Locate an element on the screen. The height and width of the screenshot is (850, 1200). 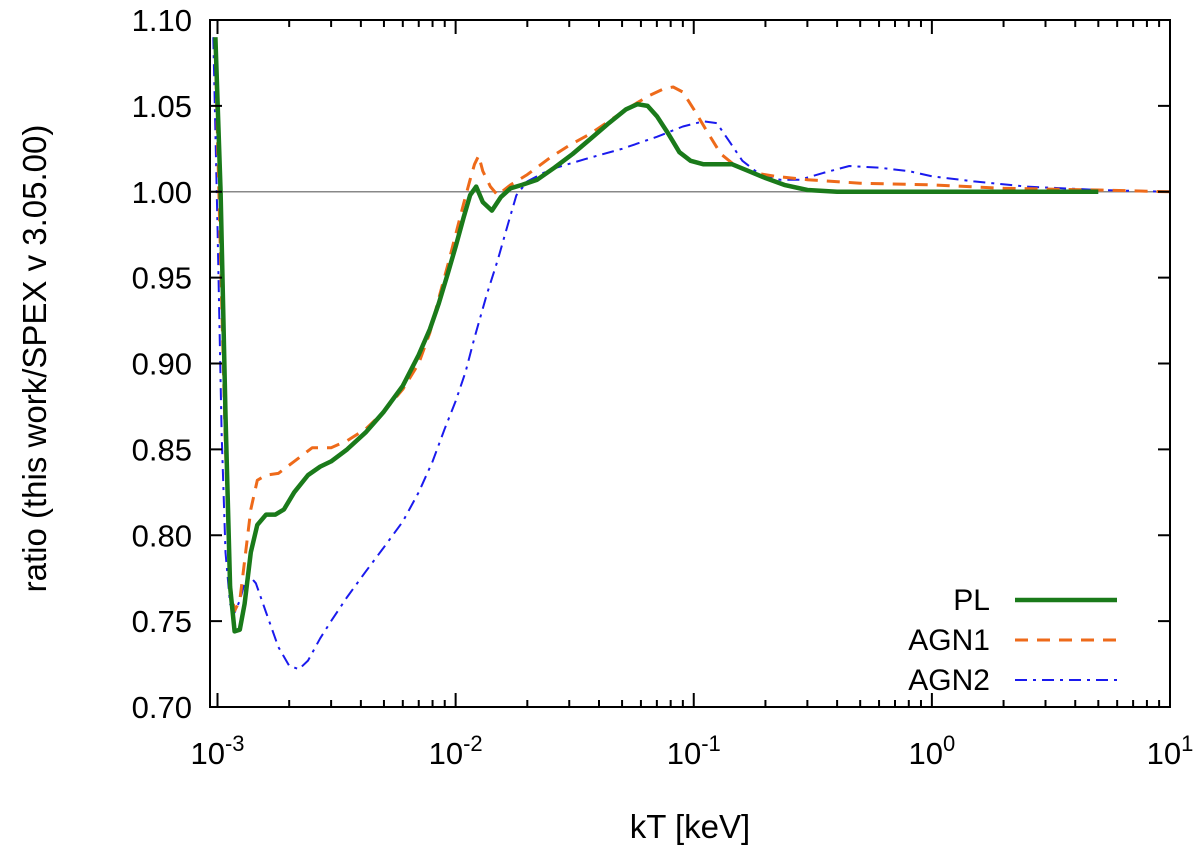
y-tick-label: 0.85 is located at coordinates (162, 449).